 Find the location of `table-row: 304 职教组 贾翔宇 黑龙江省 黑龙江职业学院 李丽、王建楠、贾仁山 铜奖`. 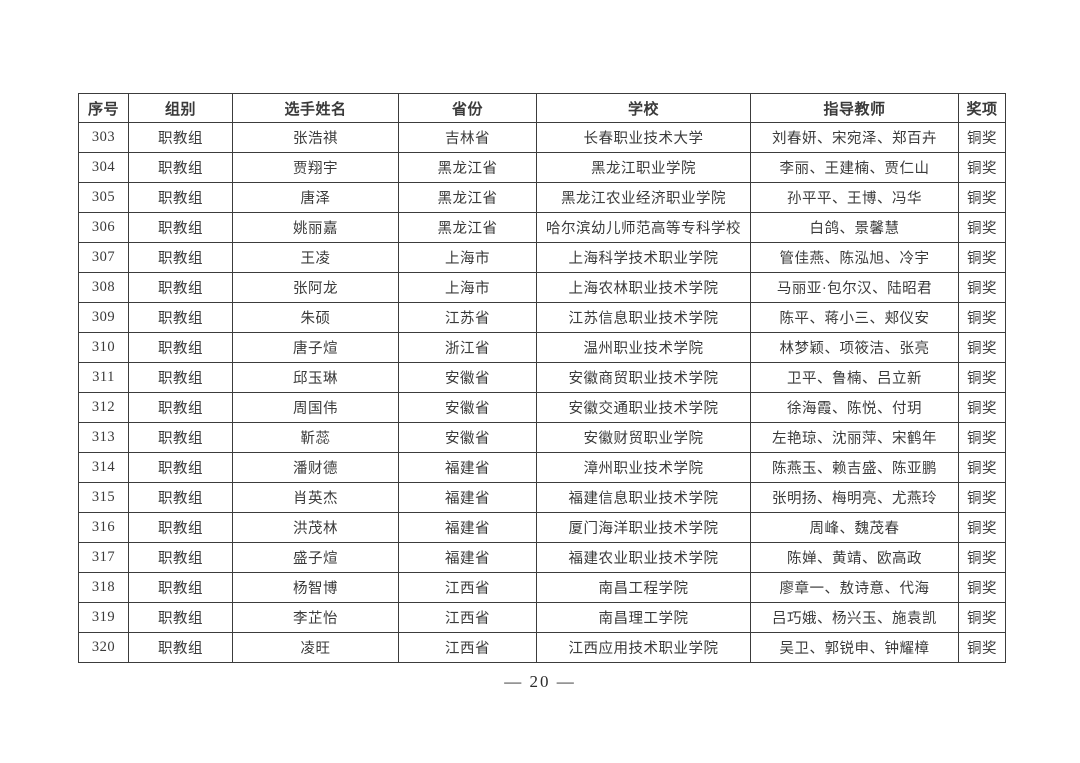

table-row: 304 职教组 贾翔宇 黑龙江省 黑龙江职业学院 李丽、王建楠、贾仁山 铜奖 is located at coordinates (542, 167).